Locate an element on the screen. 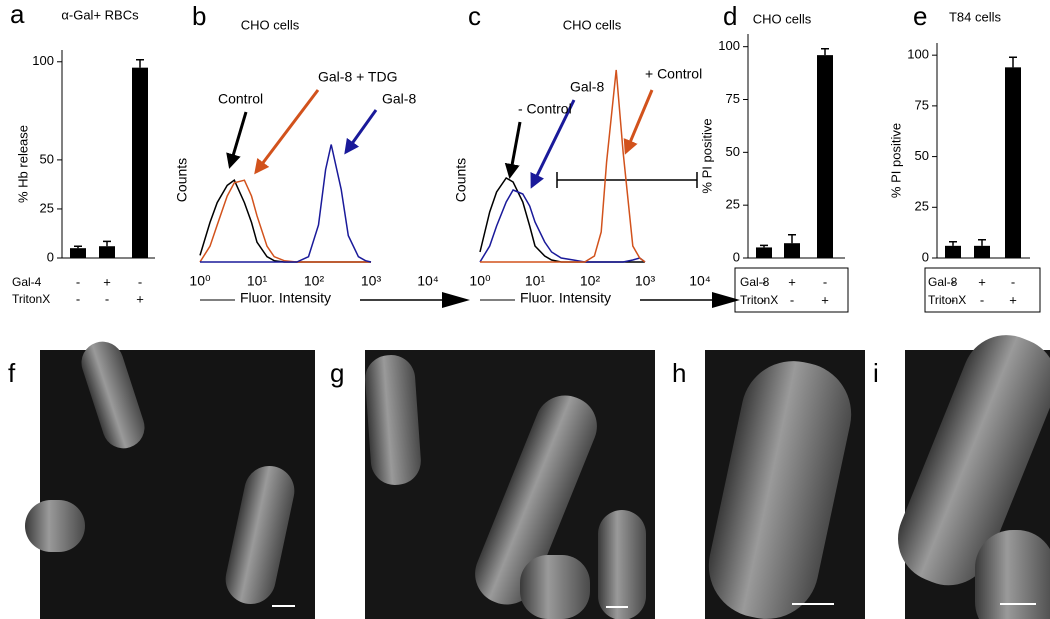 Image resolution: width=1050 pixels, height=619 pixels. micrograph-h is located at coordinates (785, 484).